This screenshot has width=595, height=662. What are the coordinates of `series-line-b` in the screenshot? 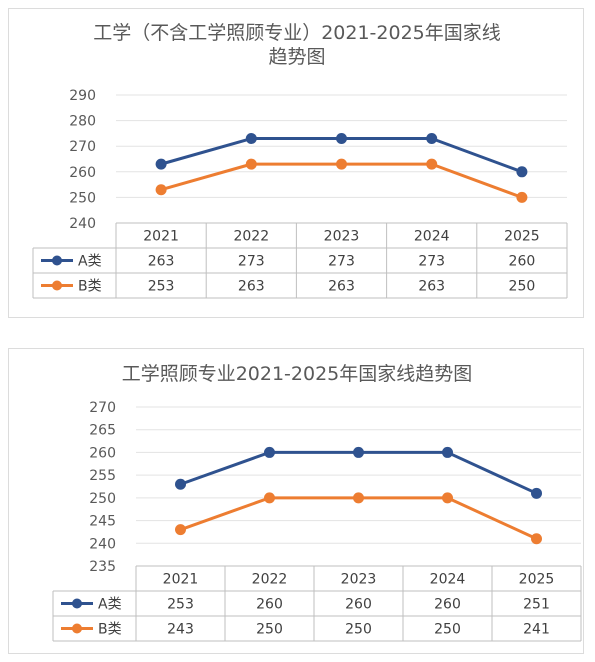 It's located at (358, 518).